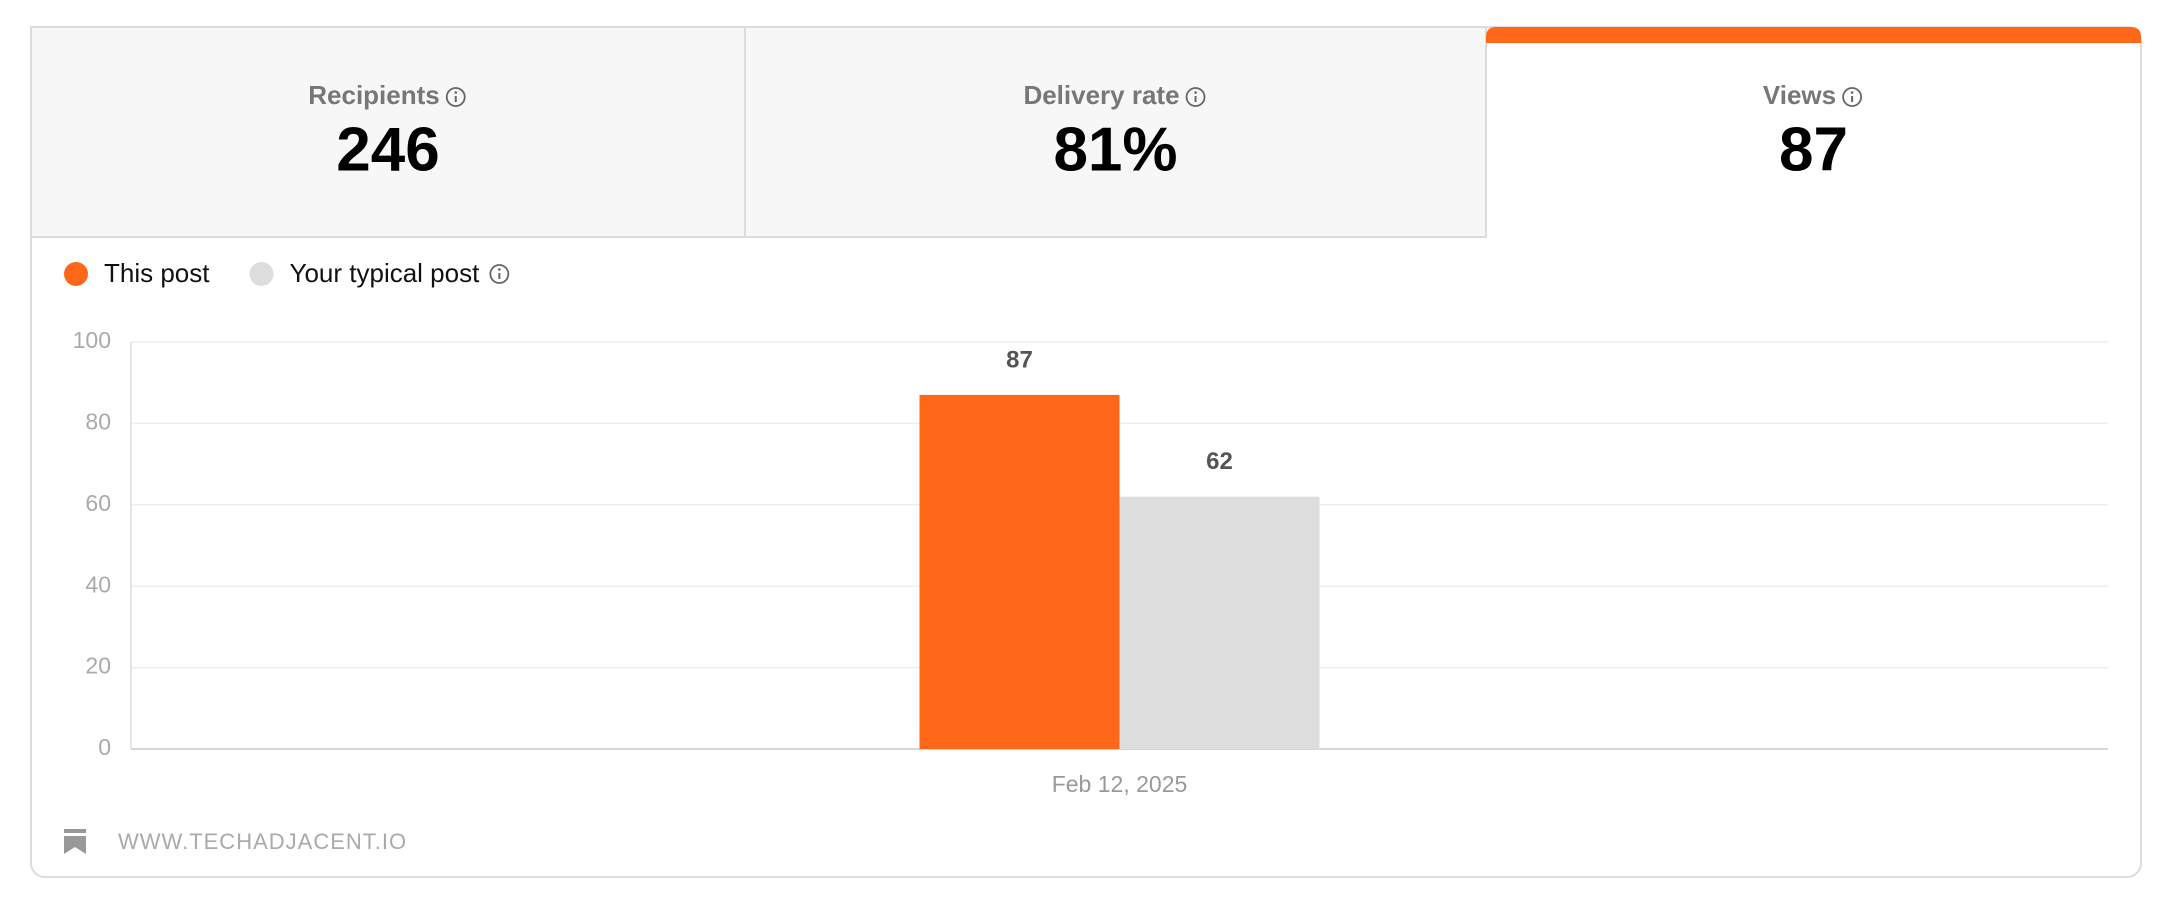  Describe the element at coordinates (374, 95) in the screenshot. I see `tab-label: Recipients` at that location.